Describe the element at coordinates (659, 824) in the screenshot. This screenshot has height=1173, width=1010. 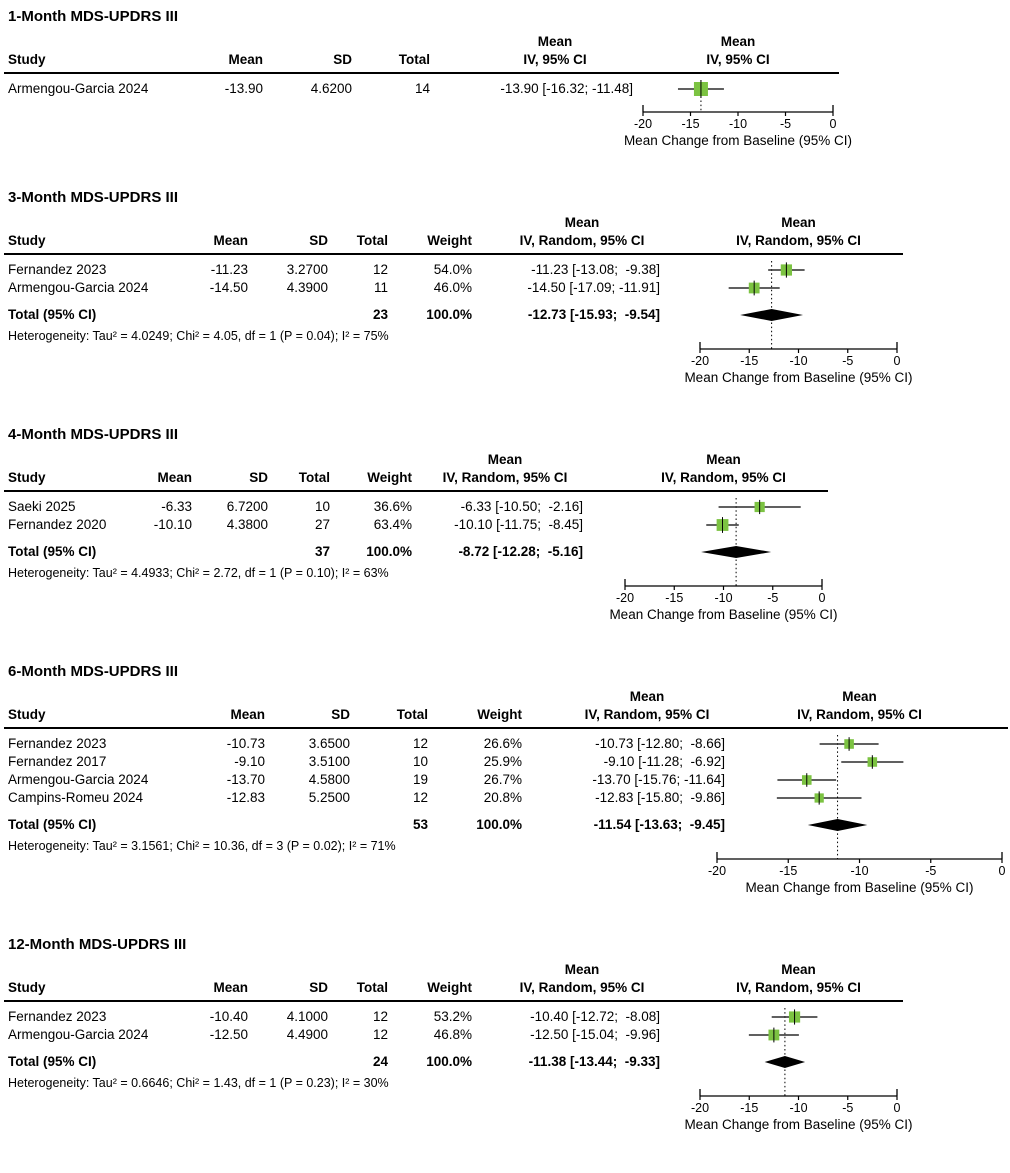
I see `total-ci-text: -11.54 [-13.63; -9.45]` at that location.